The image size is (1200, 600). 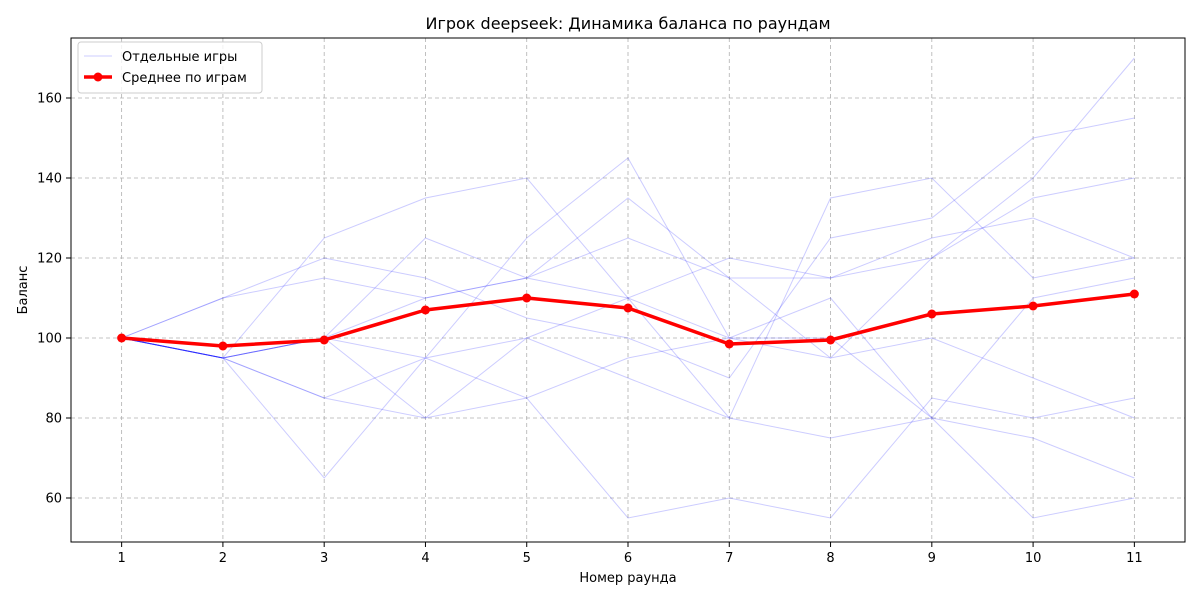 I want to click on y-axis-label: Баланс, so click(x=23, y=290).